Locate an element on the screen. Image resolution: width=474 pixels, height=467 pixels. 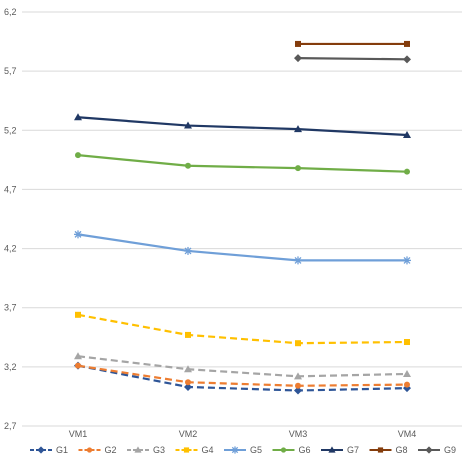
series-g7 is located at coordinates (242, 126).